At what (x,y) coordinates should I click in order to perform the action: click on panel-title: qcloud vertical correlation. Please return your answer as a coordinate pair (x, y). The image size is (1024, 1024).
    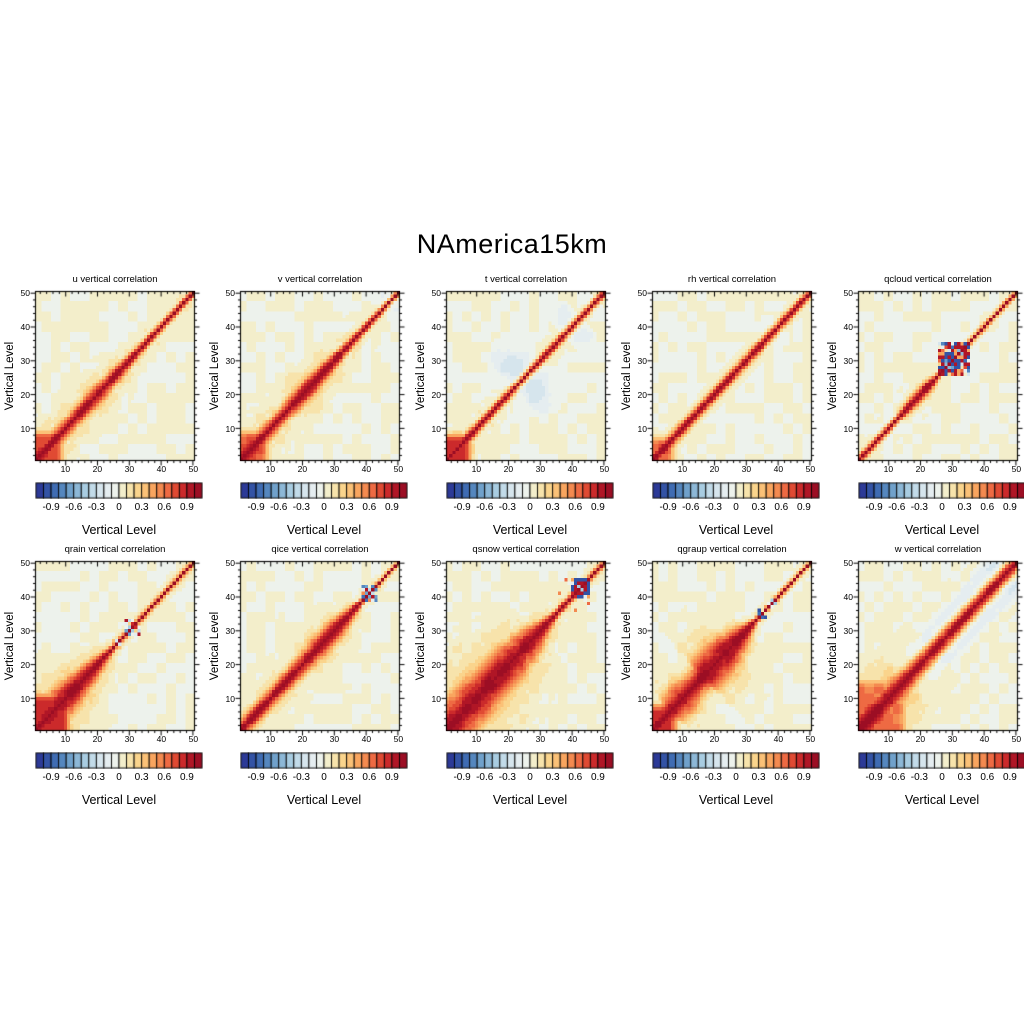
    Looking at the image, I should click on (938, 279).